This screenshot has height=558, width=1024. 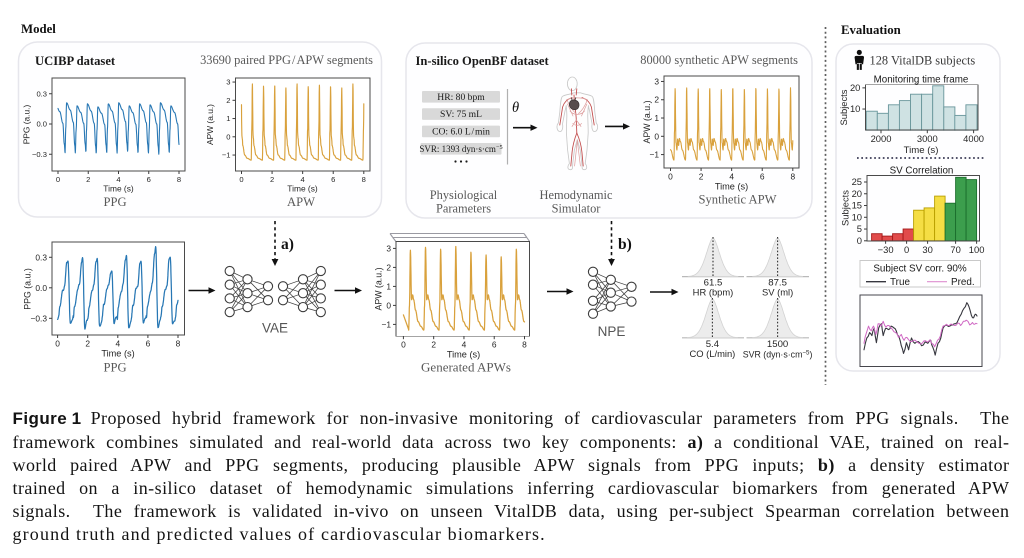 I want to click on svg-text: Subject SV corr. 90%, so click(x=920, y=269).